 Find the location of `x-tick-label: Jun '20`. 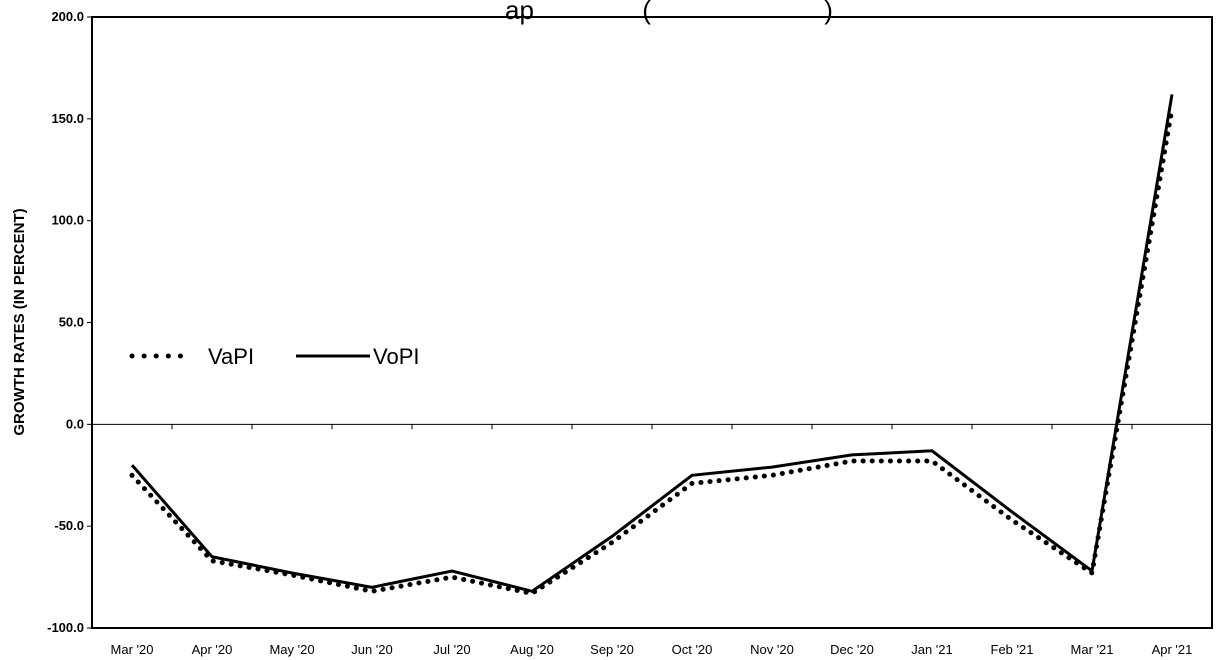

x-tick-label: Jun '20 is located at coordinates (372, 649).